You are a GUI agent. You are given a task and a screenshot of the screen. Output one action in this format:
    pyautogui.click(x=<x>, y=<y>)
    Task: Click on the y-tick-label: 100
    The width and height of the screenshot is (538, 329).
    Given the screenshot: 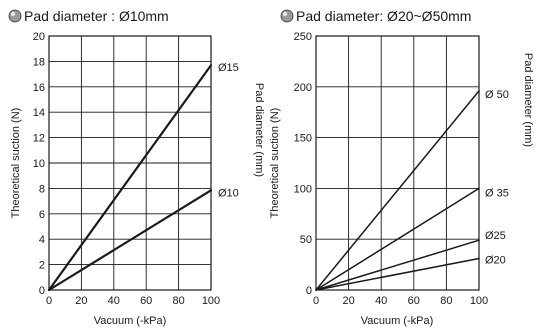 What is the action you would take?
    pyautogui.click(x=303, y=189)
    